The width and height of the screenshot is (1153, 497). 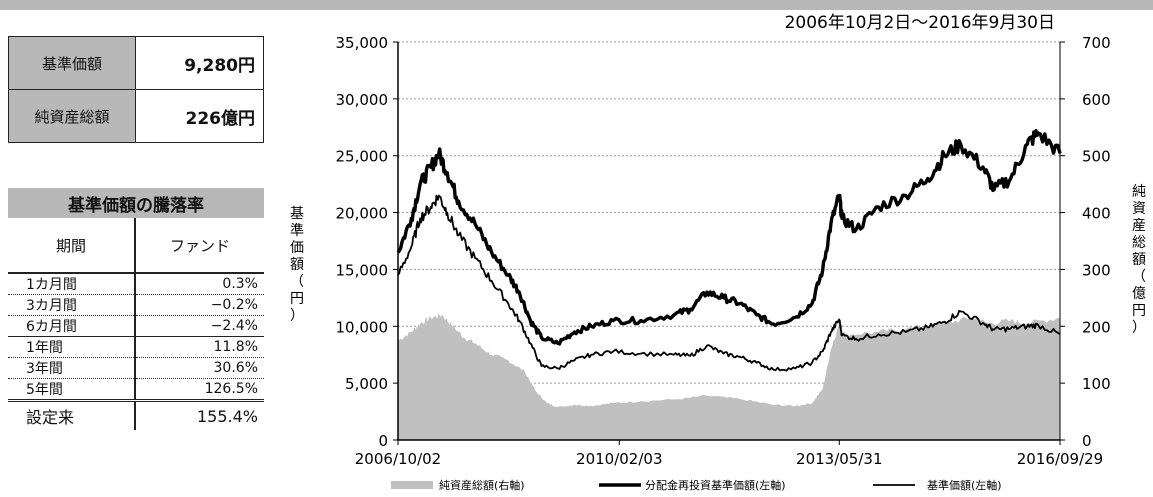 I want to click on y-axis-right-title-char: （, so click(x=1139, y=277).